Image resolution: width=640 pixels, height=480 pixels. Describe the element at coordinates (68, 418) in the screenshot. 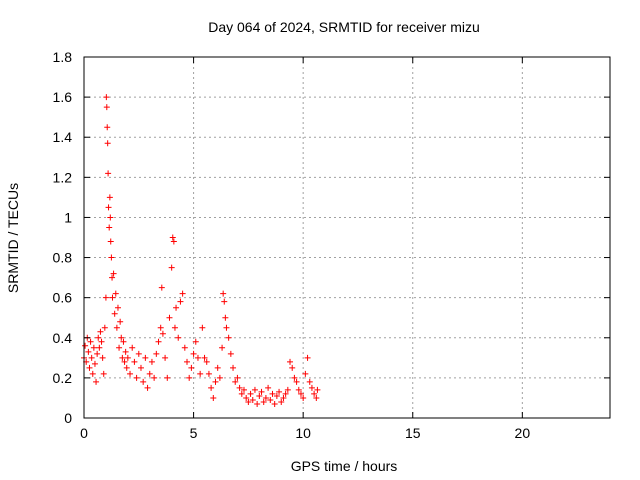

I see `y-tick-label: 0` at that location.